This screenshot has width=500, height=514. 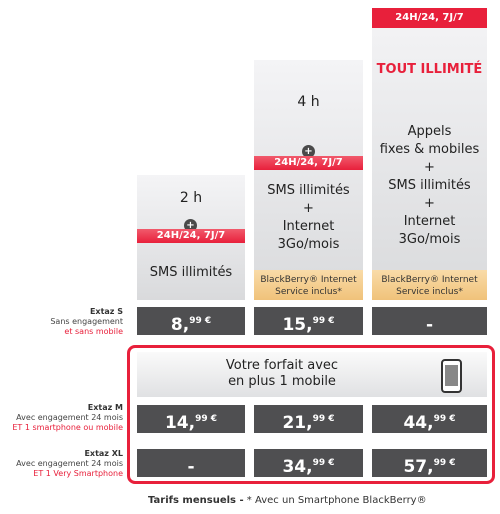 I want to click on price-main: 34,, so click(x=297, y=467).